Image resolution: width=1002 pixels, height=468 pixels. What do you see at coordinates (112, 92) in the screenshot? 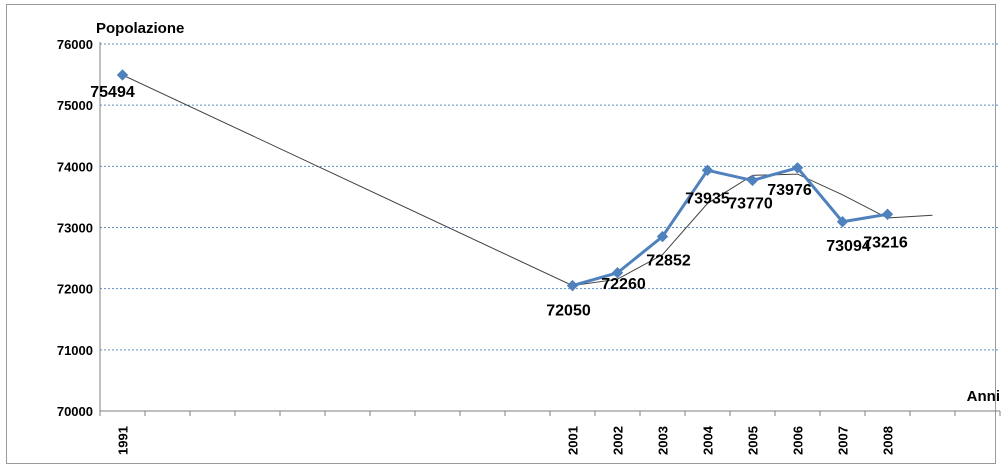
I see `data-label: 75494` at bounding box center [112, 92].